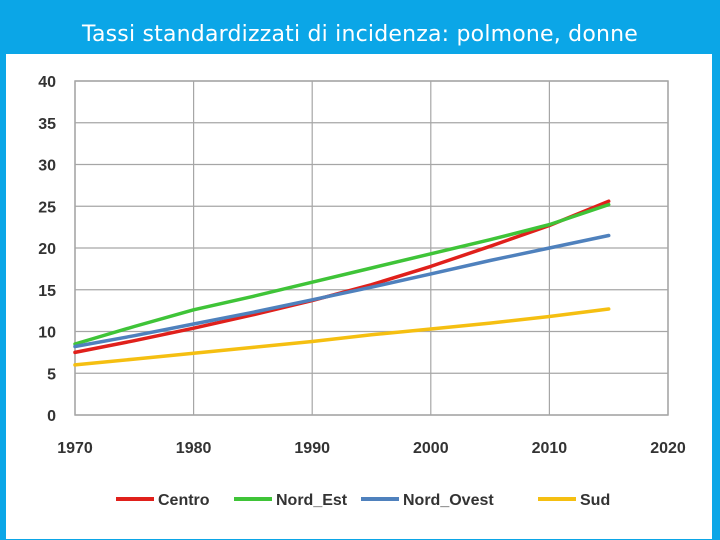 Image resolution: width=720 pixels, height=540 pixels. I want to click on y-axis-ticks: 0 5 10 15 20 25 30 35 40, so click(47, 249).